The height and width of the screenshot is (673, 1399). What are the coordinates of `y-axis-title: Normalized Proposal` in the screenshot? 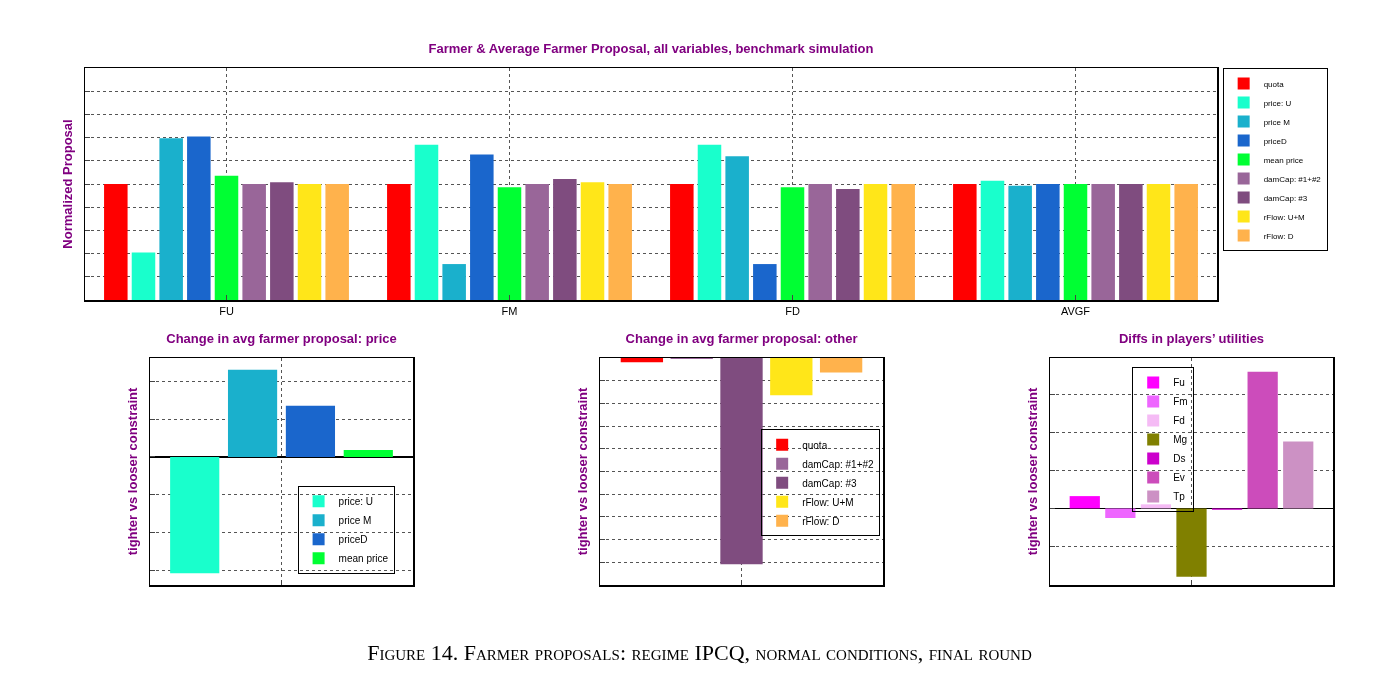 It's located at (67, 184).